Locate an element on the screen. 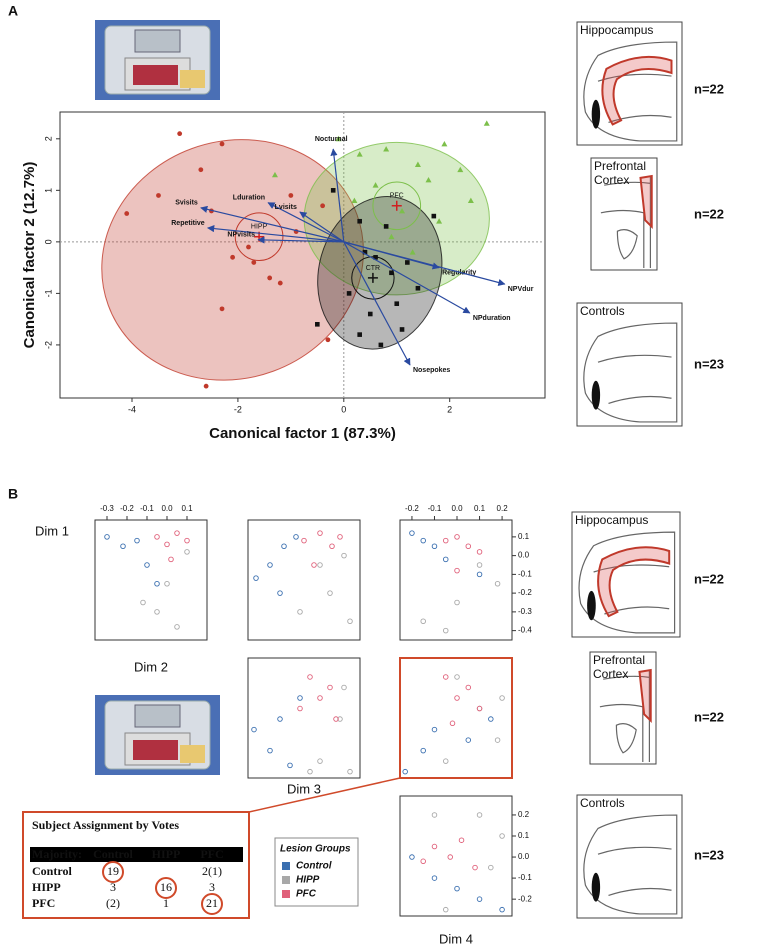 Image resolution: width=767 pixels, height=949 pixels. y-tick-label: -1 is located at coordinates (48, 293).